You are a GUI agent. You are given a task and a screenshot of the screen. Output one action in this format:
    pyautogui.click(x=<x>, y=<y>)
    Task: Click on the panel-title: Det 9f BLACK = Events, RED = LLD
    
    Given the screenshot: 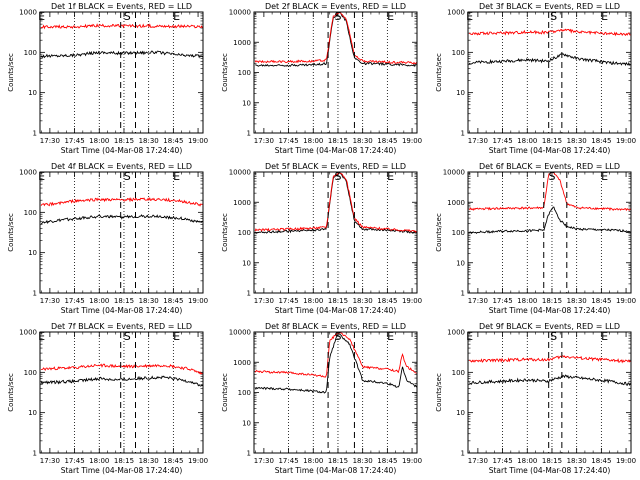 What is the action you would take?
    pyautogui.click(x=549, y=326)
    